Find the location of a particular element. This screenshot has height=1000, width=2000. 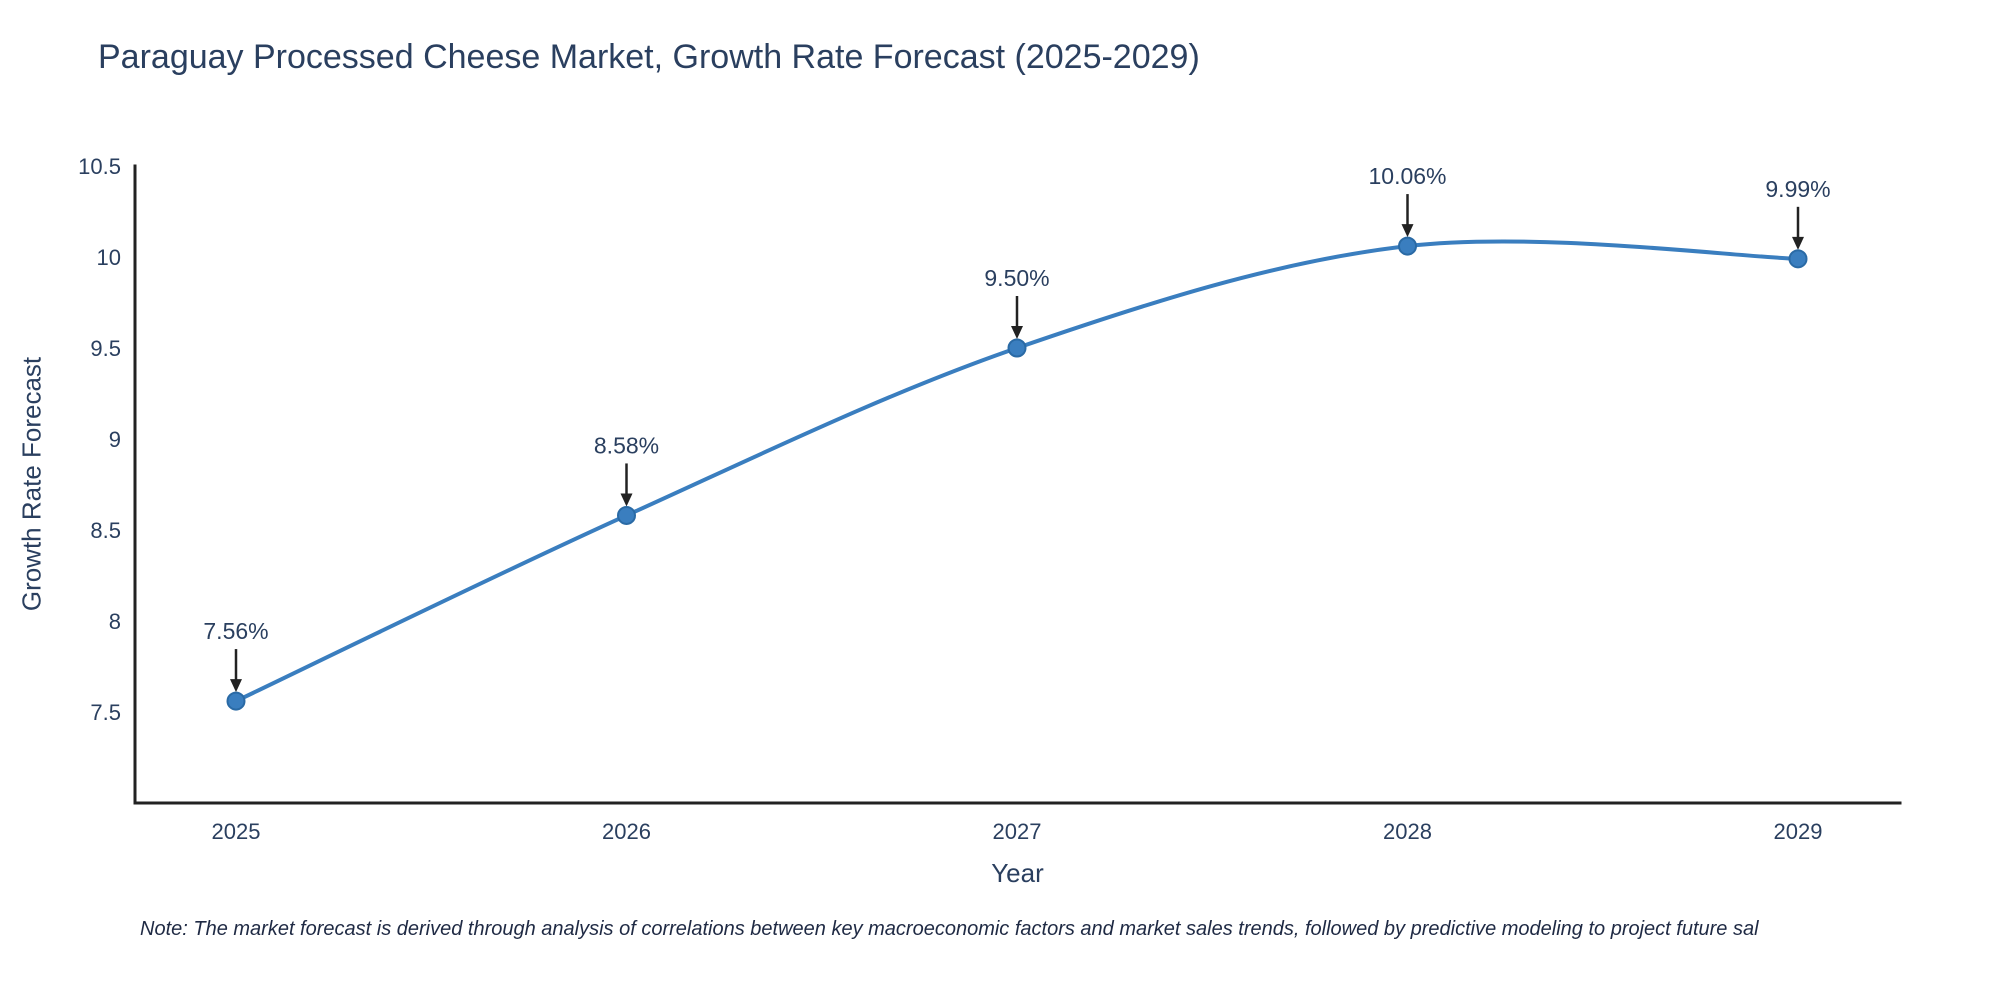

annotation-label-2028: 10.06% is located at coordinates (1407, 176).